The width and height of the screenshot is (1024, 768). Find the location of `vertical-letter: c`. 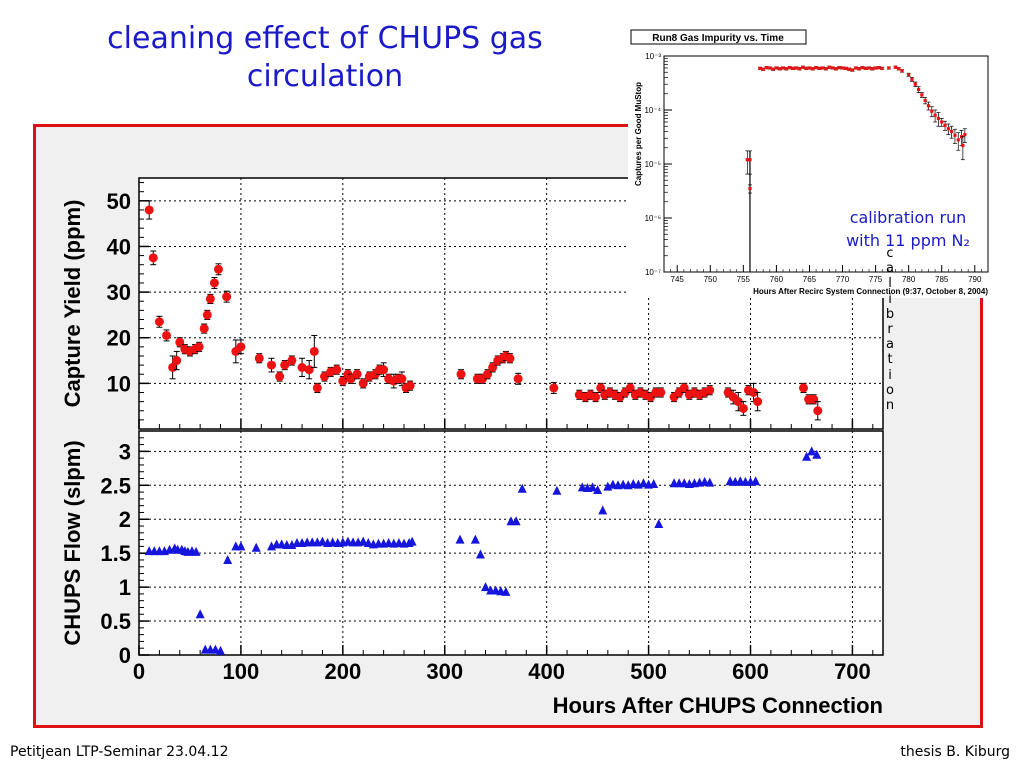

vertical-letter: c is located at coordinates (890, 253).